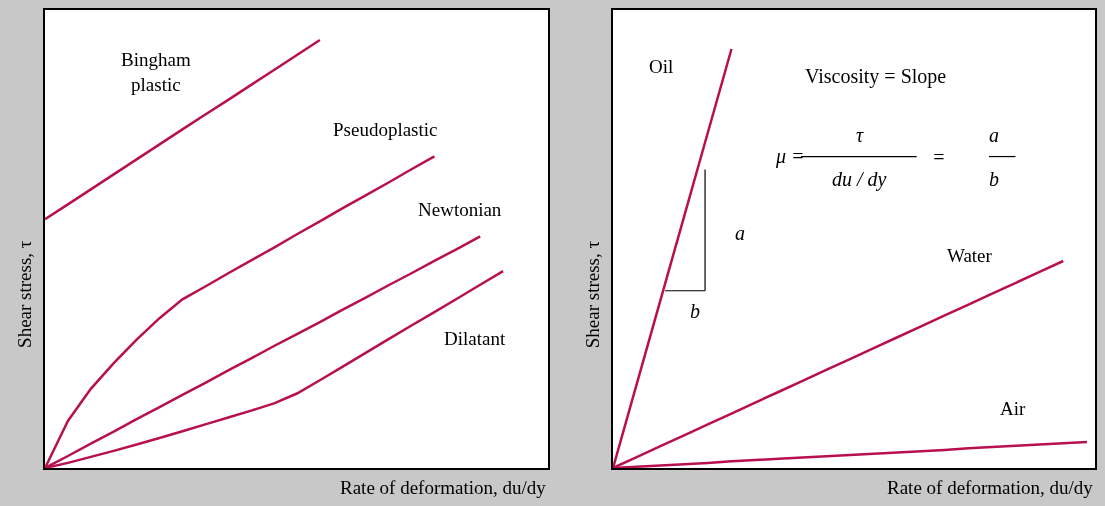 The height and width of the screenshot is (506, 1105). What do you see at coordinates (661, 66) in the screenshot?
I see `text: Oil` at bounding box center [661, 66].